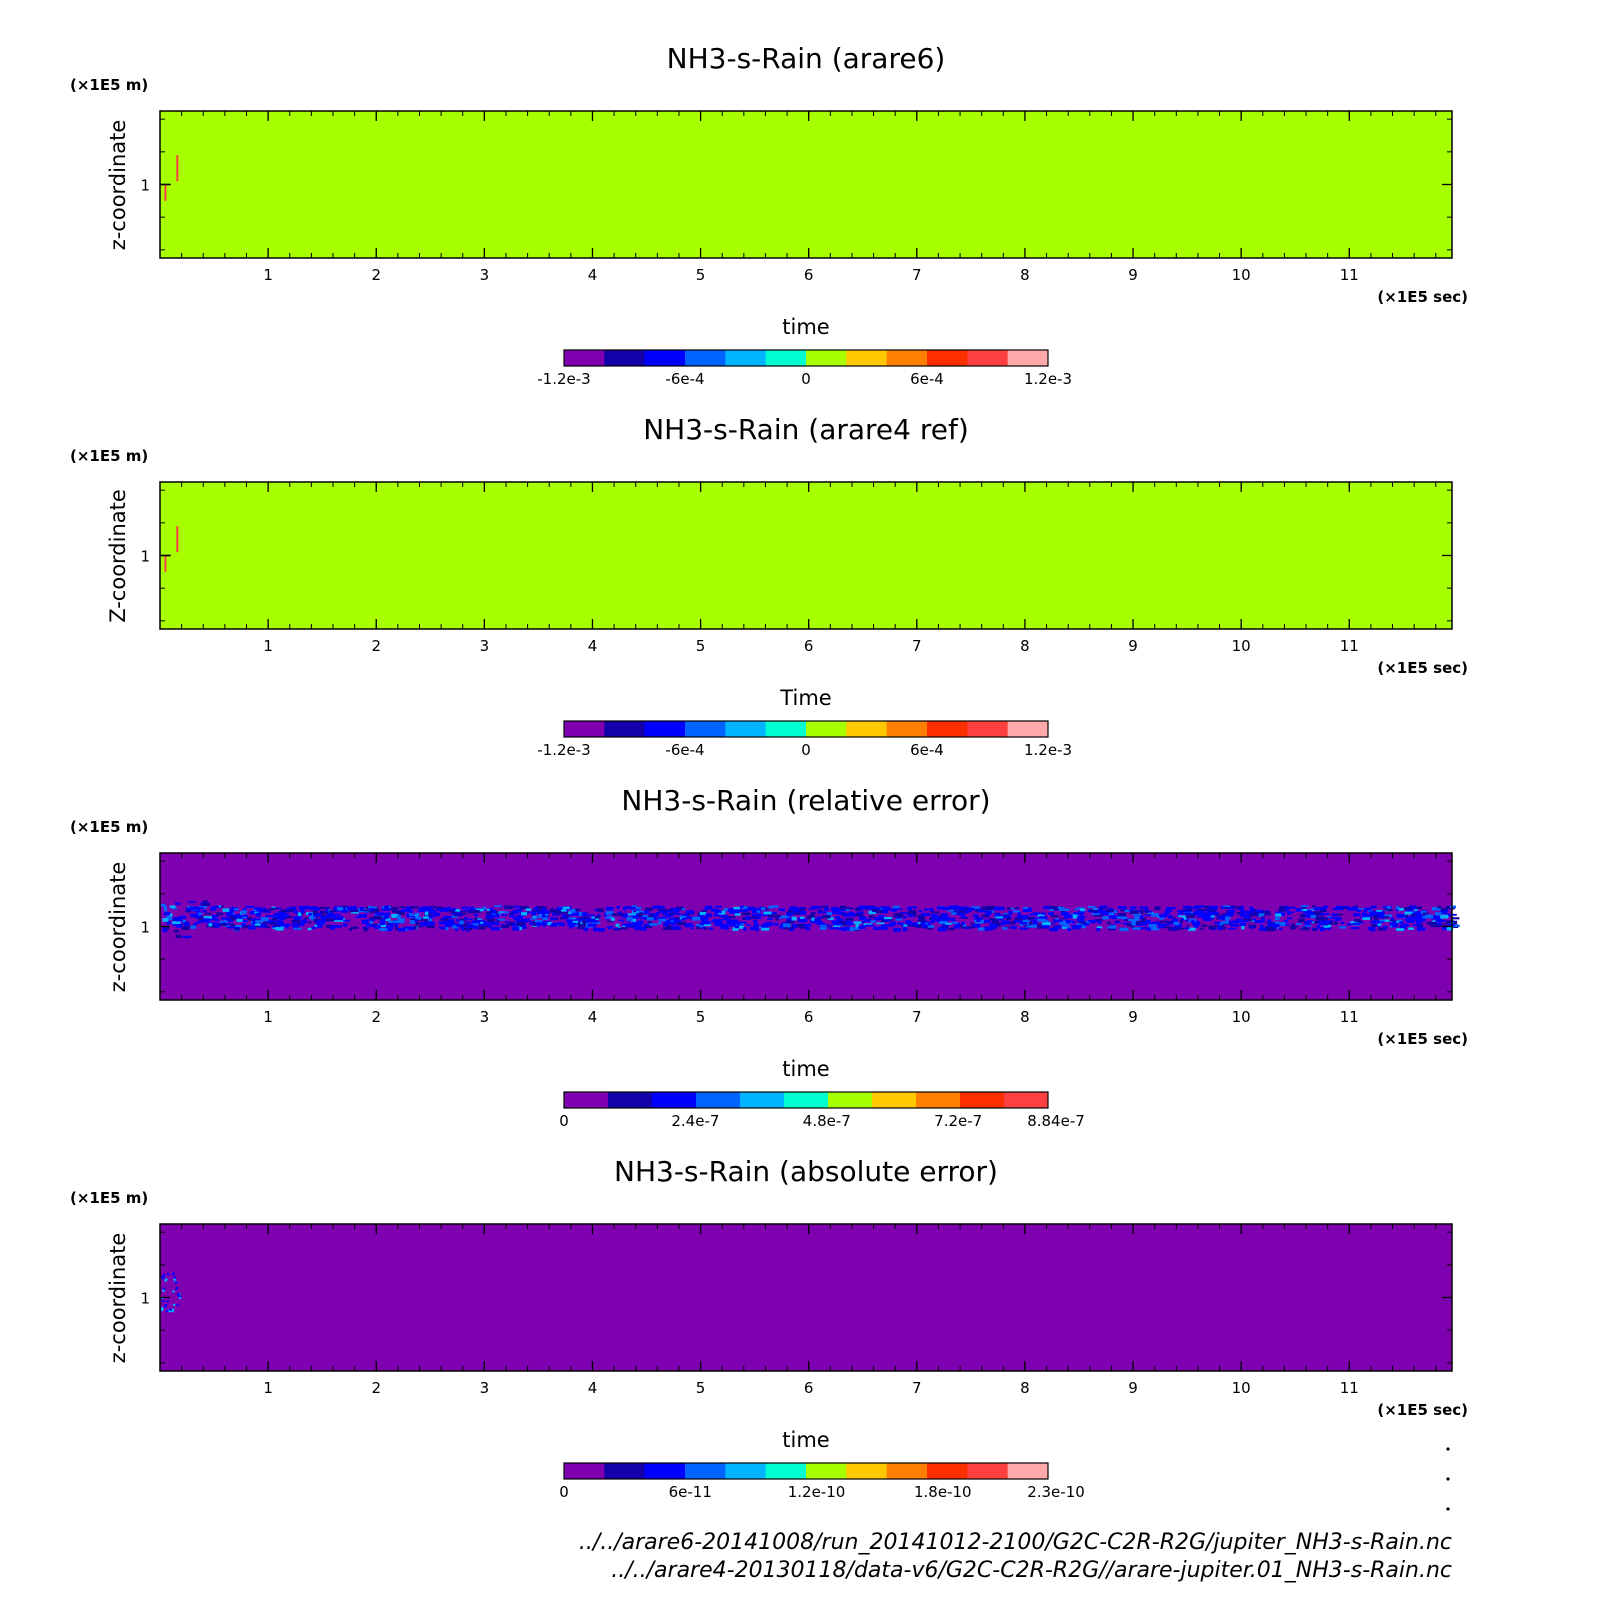 Image resolution: width=1604 pixels, height=1604 pixels. Describe the element at coordinates (376, 1388) in the screenshot. I see `x-tick-label: 2` at that location.